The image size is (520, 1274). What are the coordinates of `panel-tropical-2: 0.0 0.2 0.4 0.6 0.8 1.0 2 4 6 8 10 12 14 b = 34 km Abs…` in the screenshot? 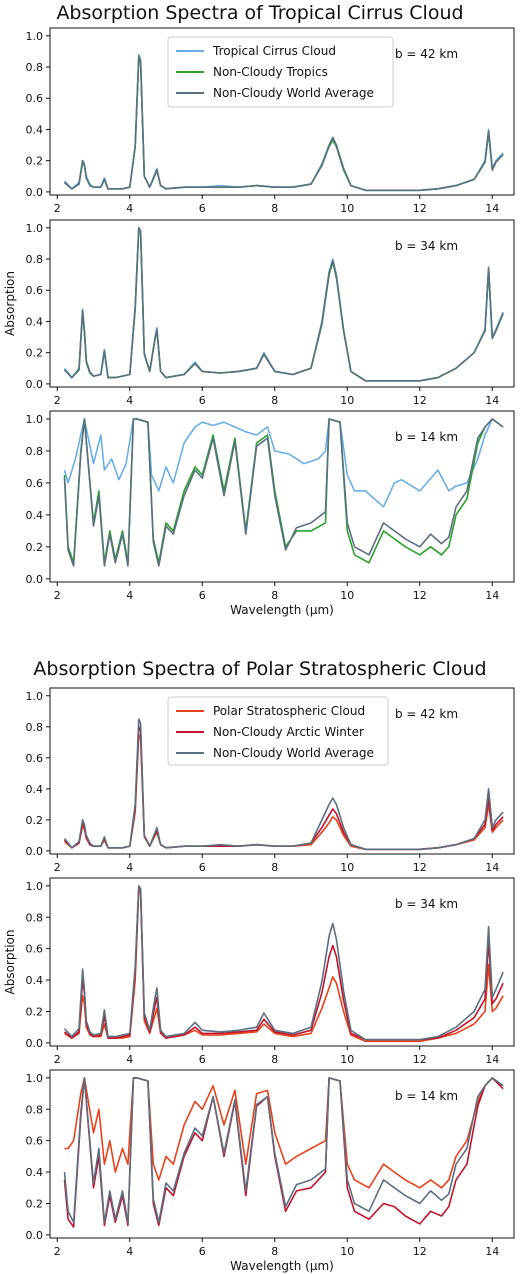 It's located at (259, 313).